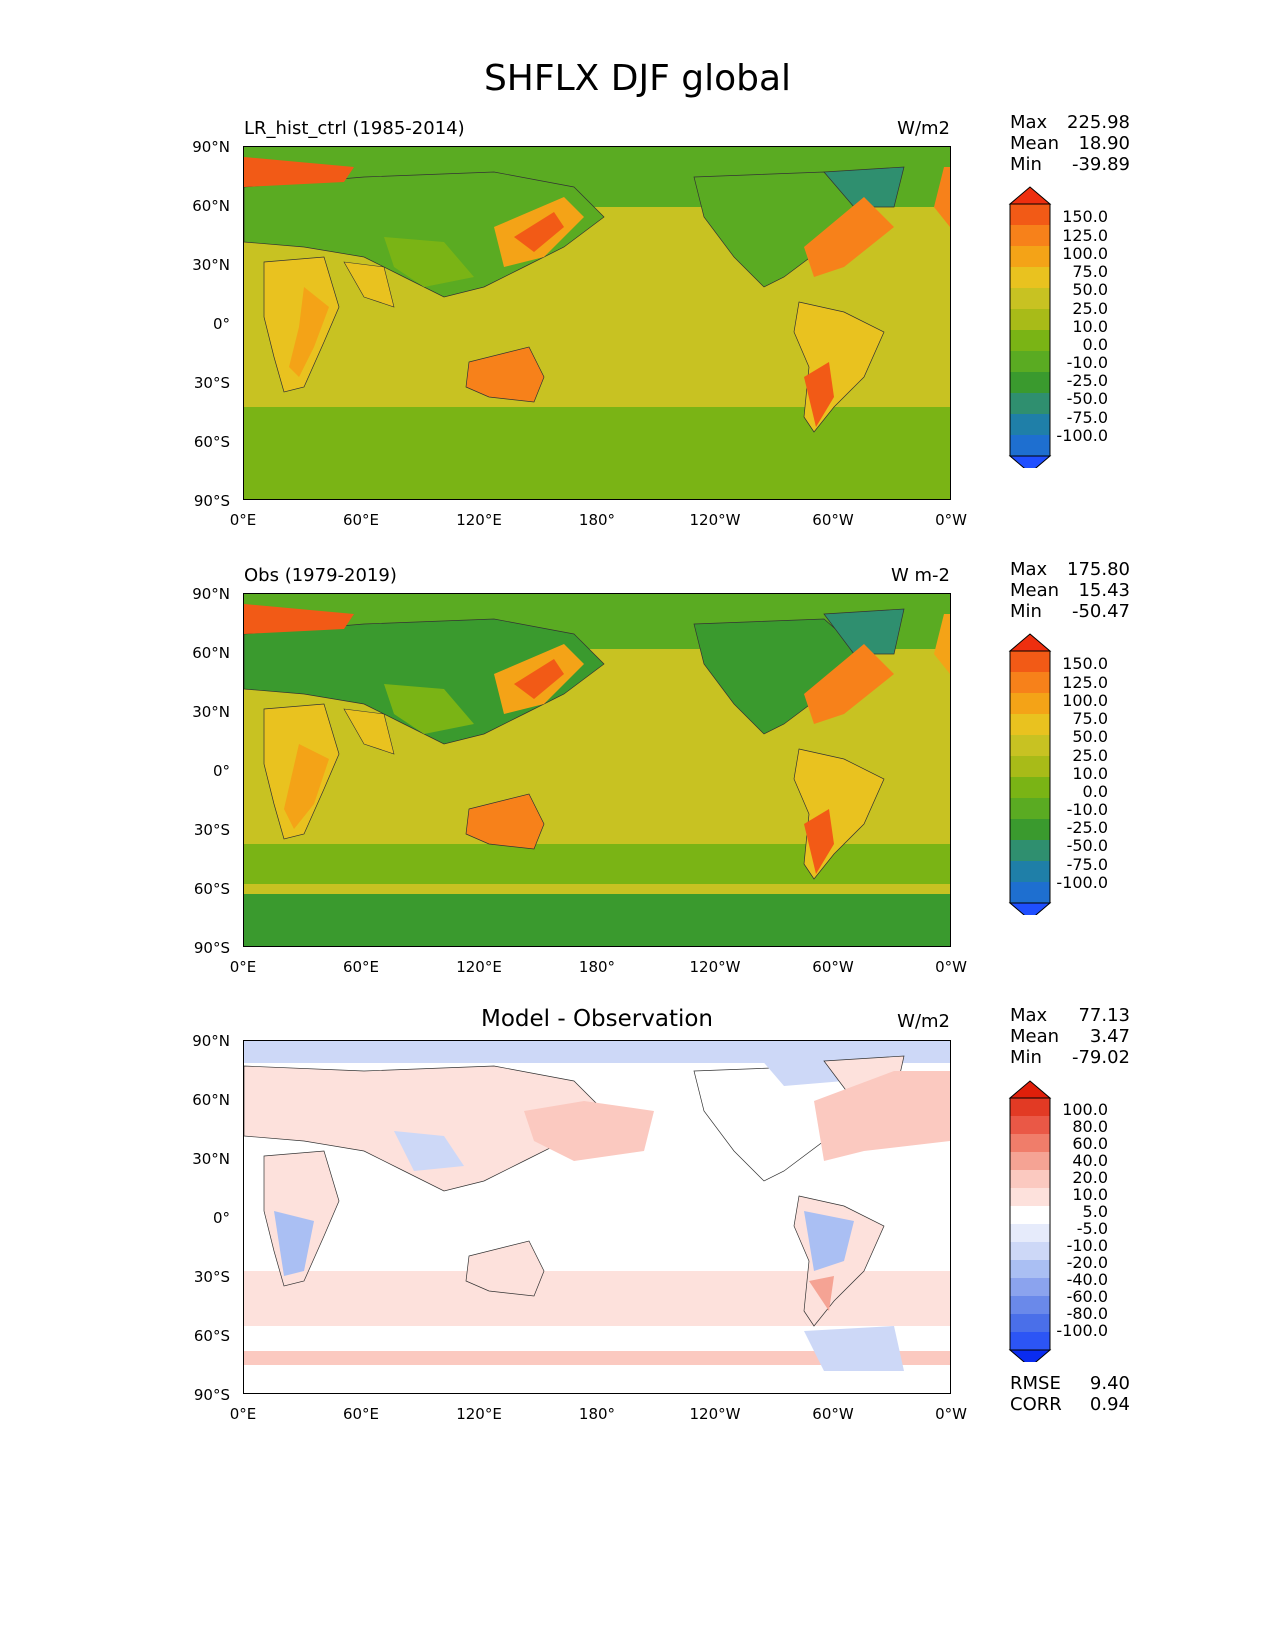  Describe the element at coordinates (589, 1131) in the screenshot. I see `north-pacific-warm` at that location.